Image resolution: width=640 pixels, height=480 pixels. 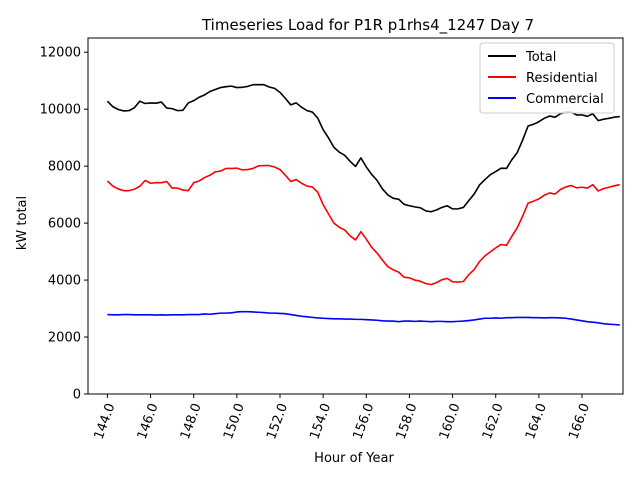 I want to click on x-tick-label: 150.0, so click(x=234, y=421).